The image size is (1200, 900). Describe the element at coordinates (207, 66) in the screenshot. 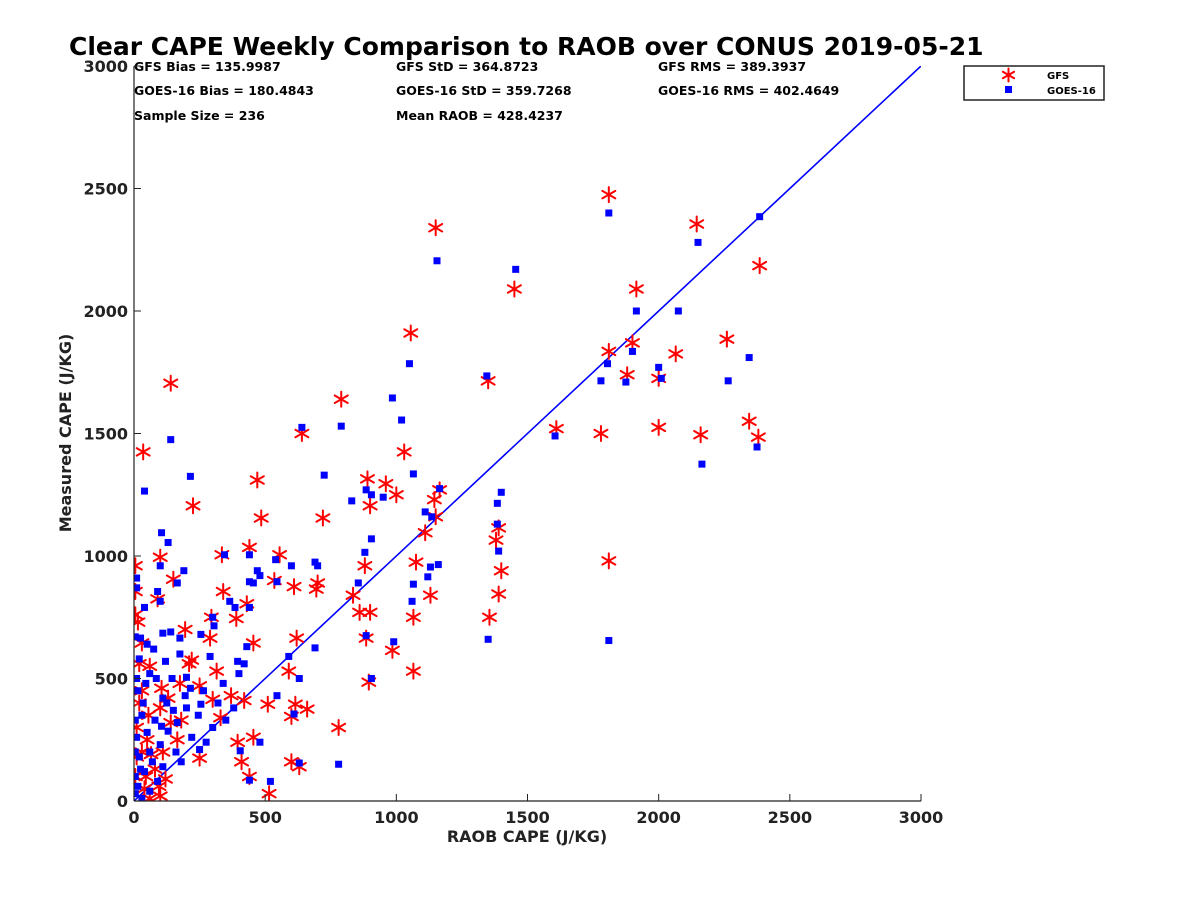

I see `stat-text: GFS Bias = 135.9987` at that location.